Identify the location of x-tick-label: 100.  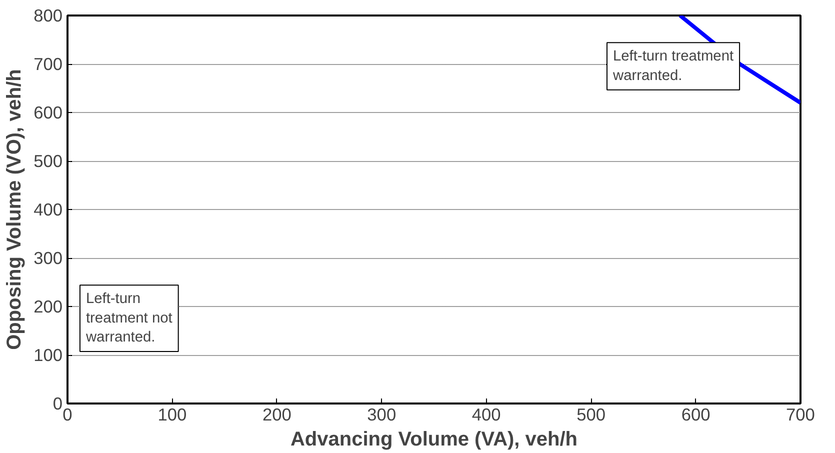
(172, 414).